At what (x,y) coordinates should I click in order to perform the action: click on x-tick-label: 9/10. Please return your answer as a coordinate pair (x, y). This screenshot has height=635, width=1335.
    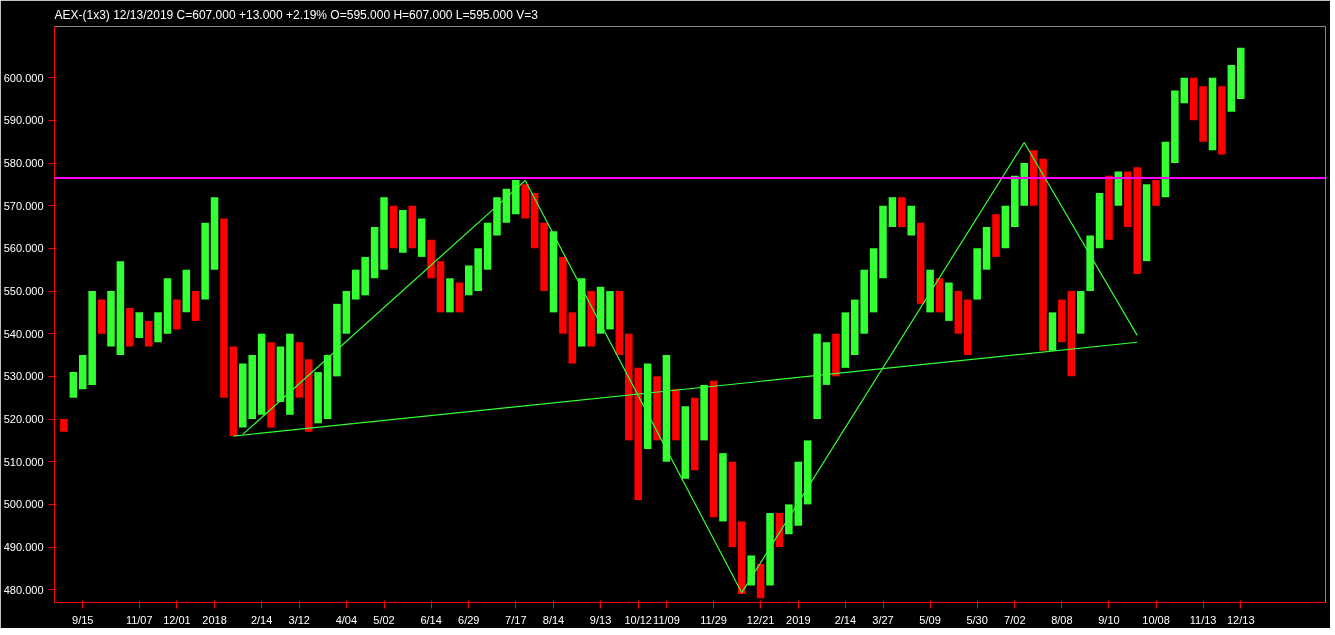
    Looking at the image, I should click on (1109, 619).